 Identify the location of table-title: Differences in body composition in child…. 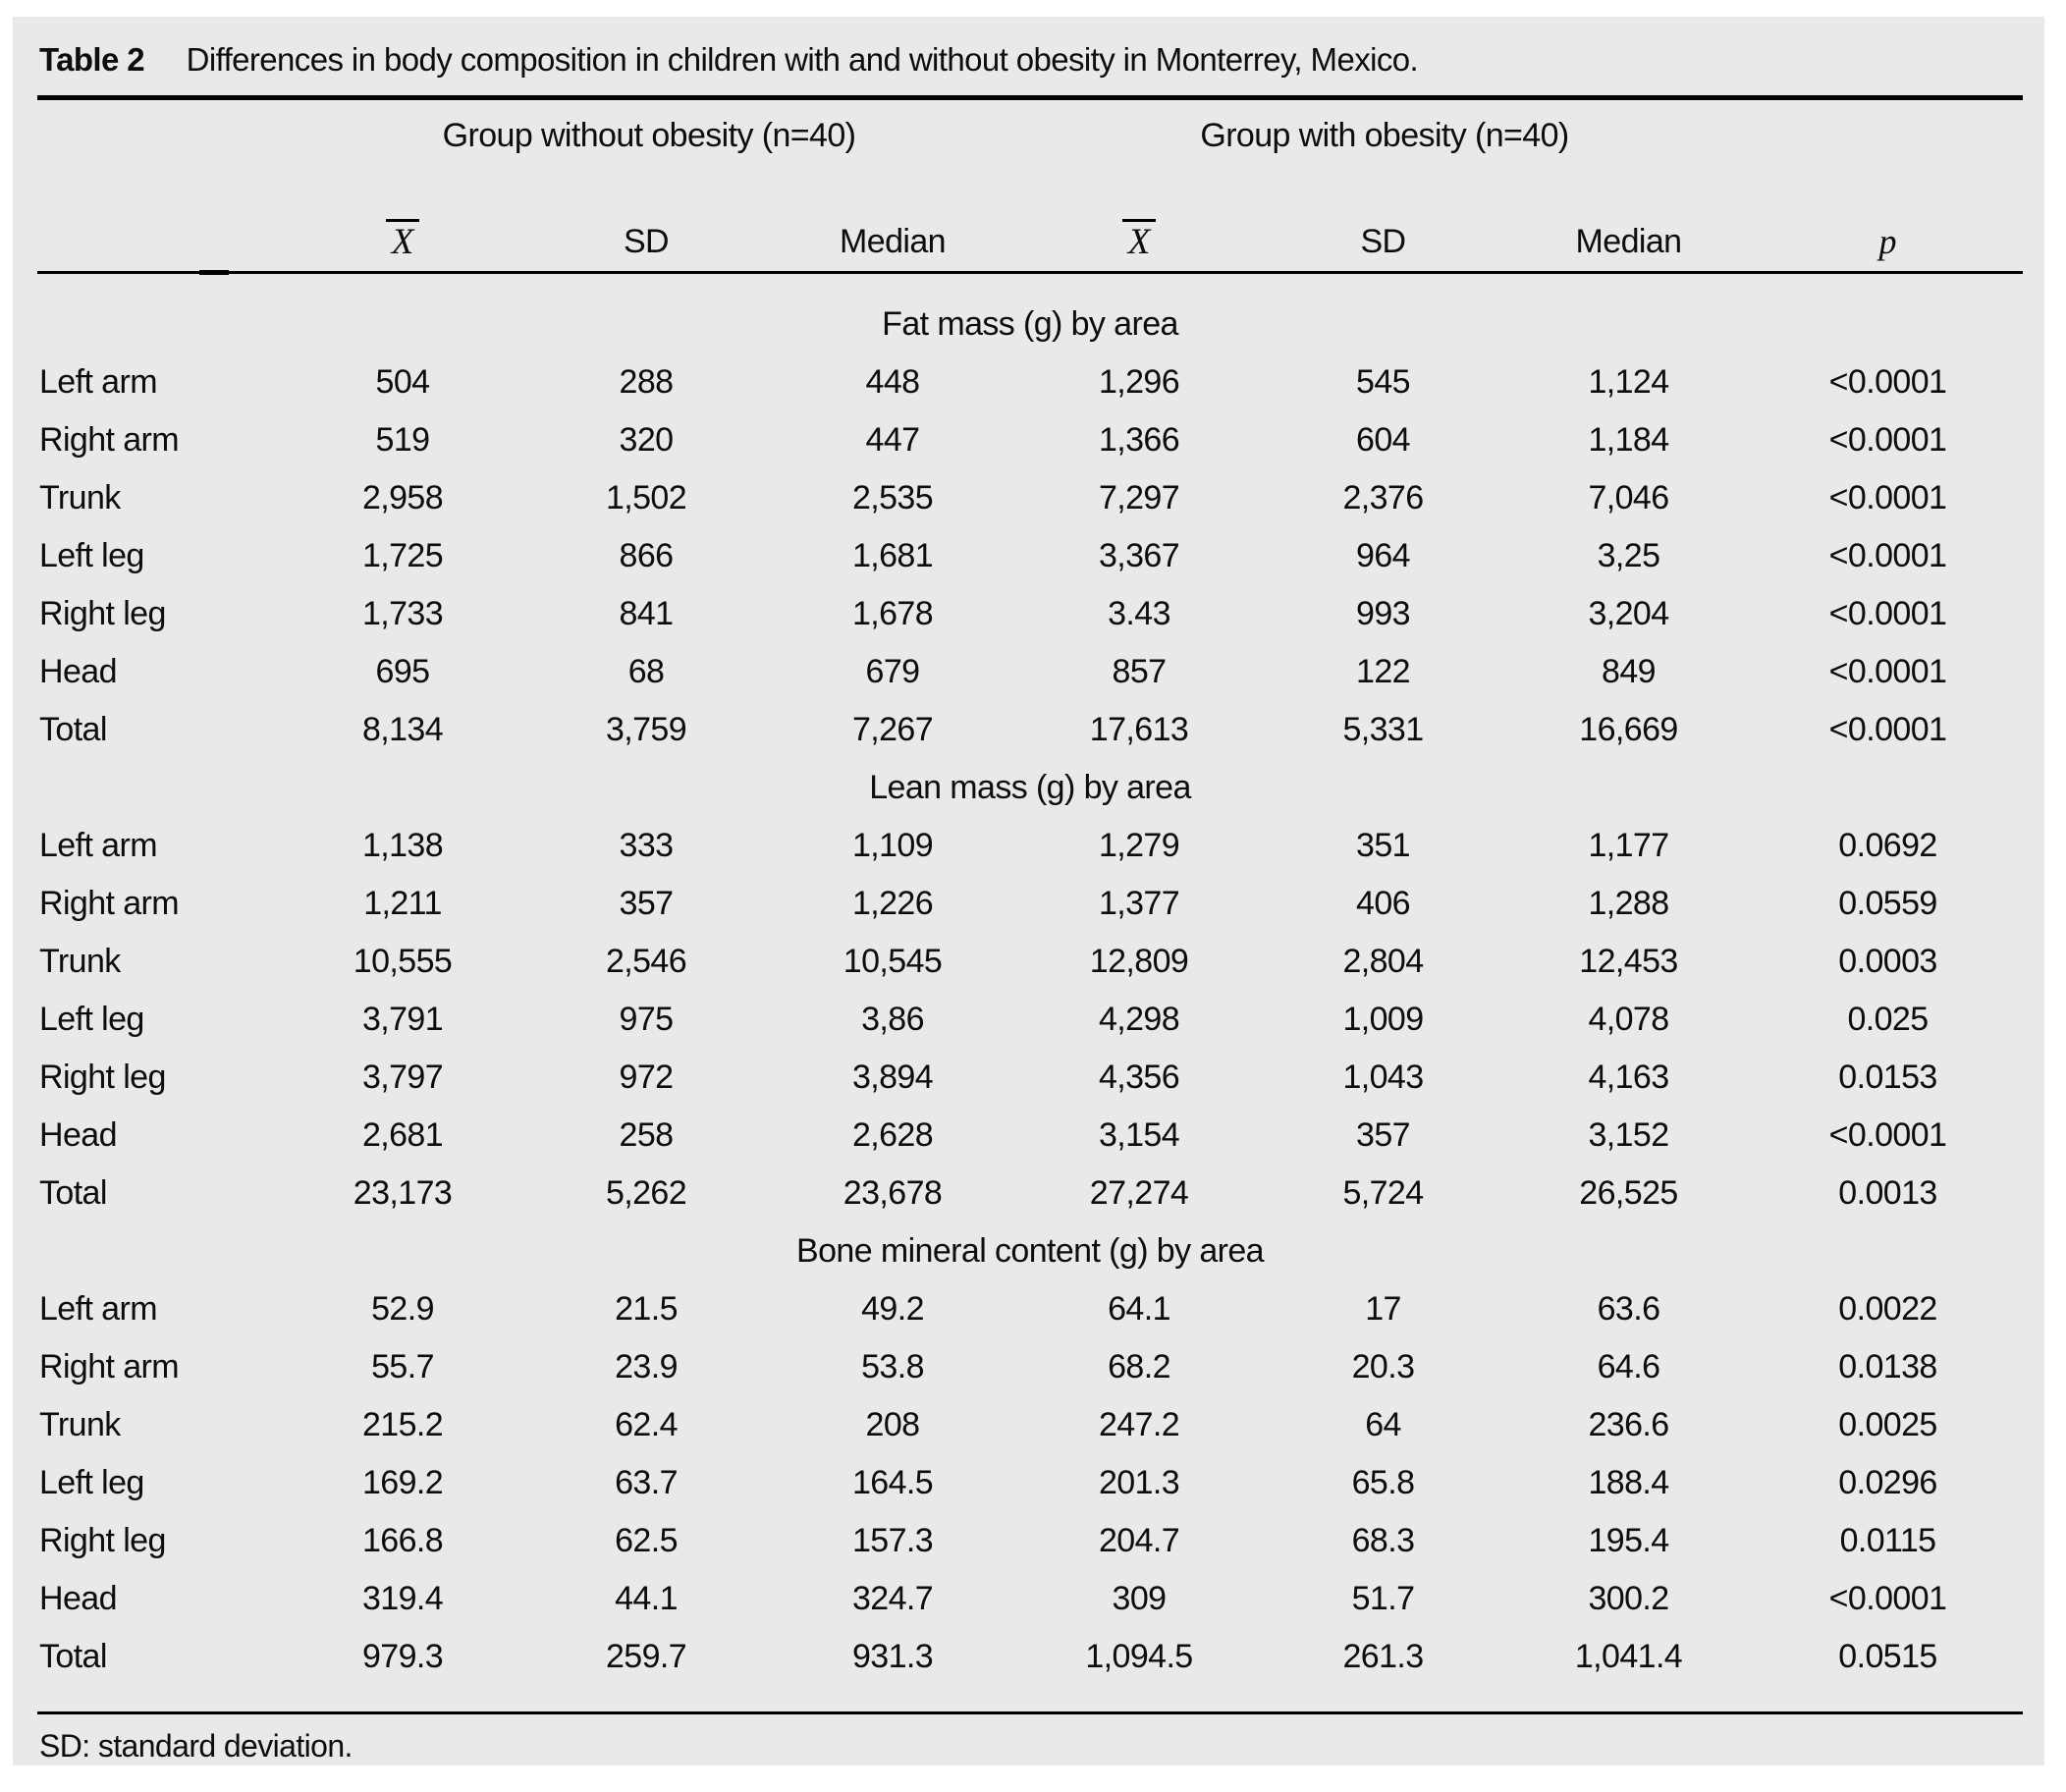
(803, 59).